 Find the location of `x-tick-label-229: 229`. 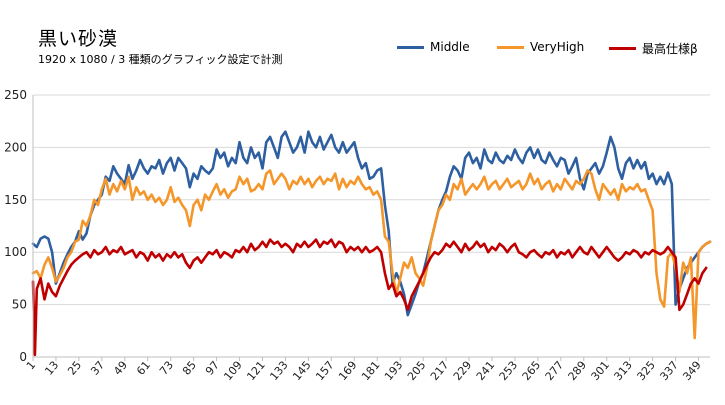

x-tick-label-229: 229 is located at coordinates (462, 371).